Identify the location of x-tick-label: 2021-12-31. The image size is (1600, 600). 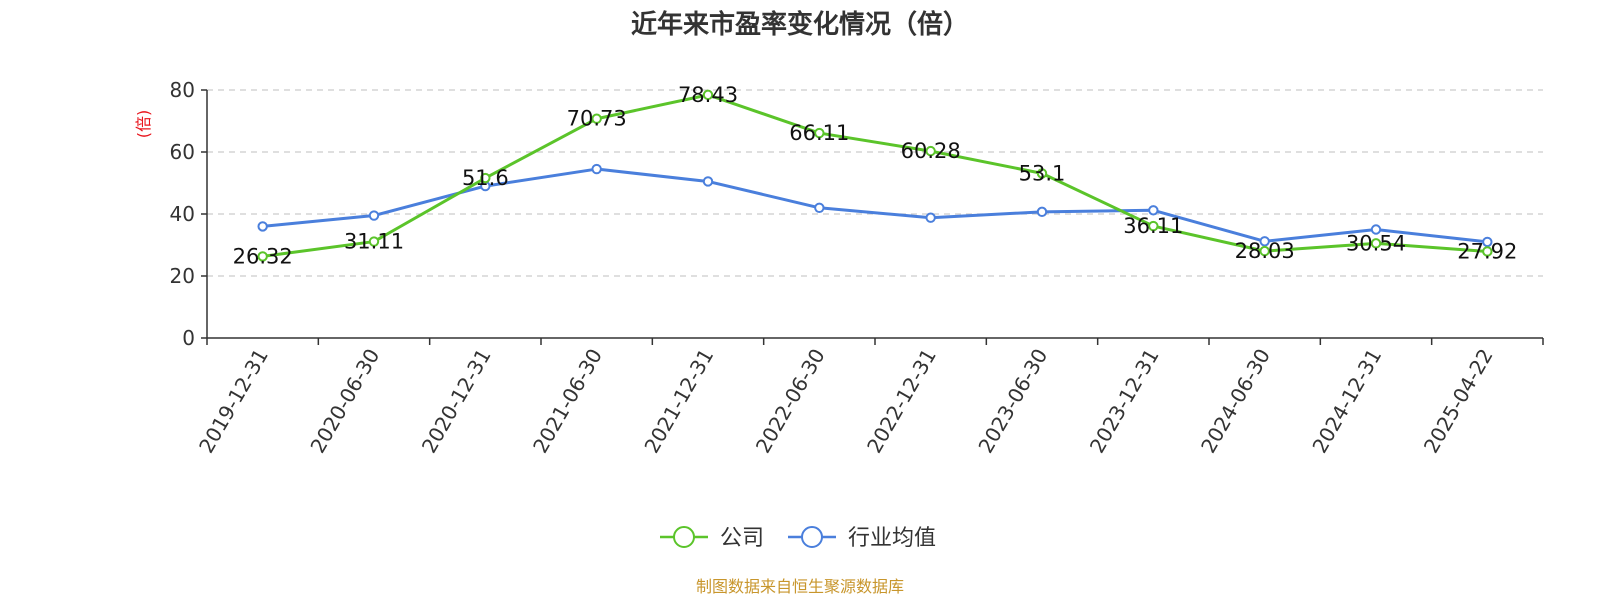
(678, 401).